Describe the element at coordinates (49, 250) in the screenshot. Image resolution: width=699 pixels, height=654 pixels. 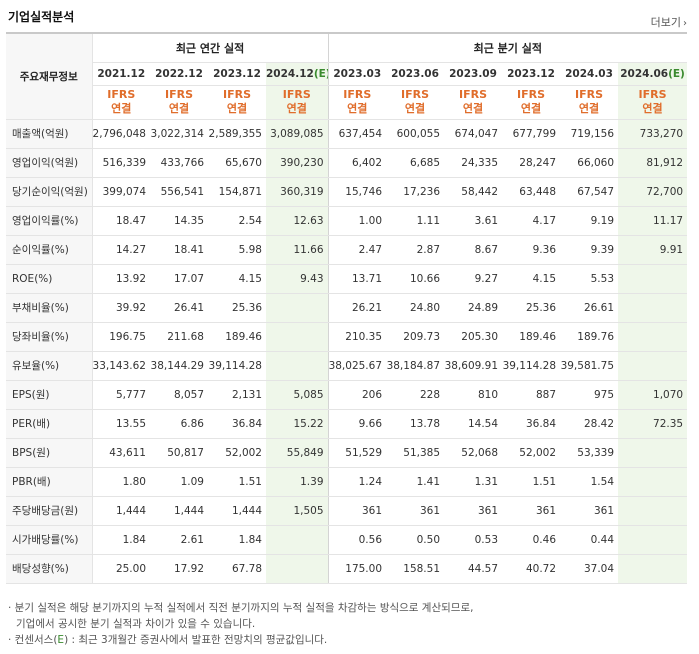
I see `row-label: 순이익률(%)` at that location.